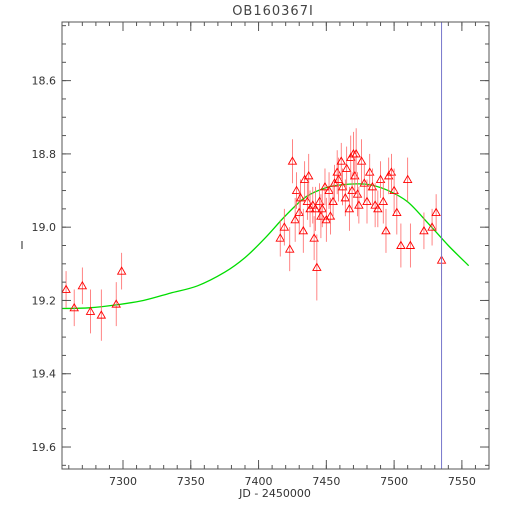 This screenshot has width=510, height=510. What do you see at coordinates (44, 300) in the screenshot?
I see `y-tick-label: 19.2` at bounding box center [44, 300].